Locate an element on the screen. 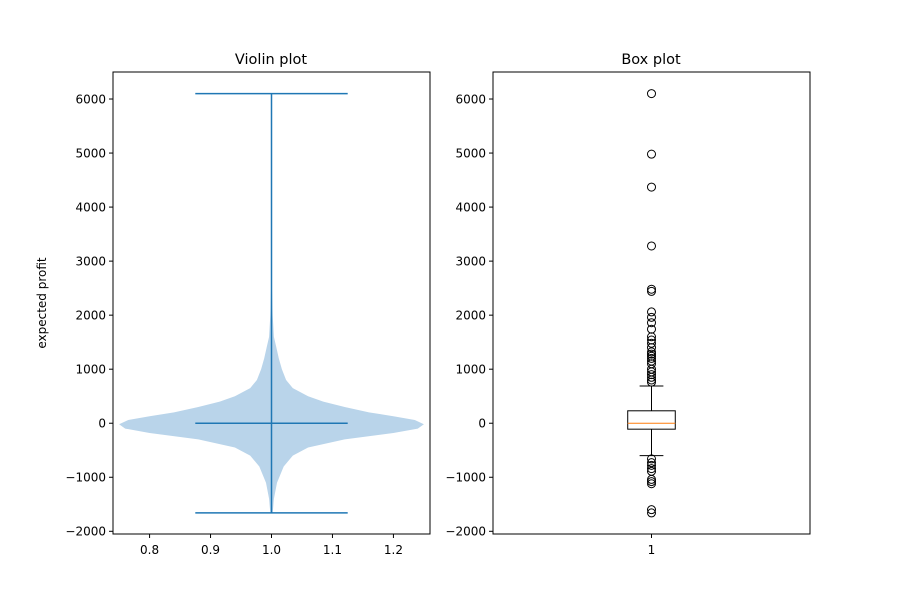 This screenshot has height=600, width=900. box-y-ticks: −2000 −1000 0 1000 2000 3000 4000 5000 6000 is located at coordinates (469, 315).